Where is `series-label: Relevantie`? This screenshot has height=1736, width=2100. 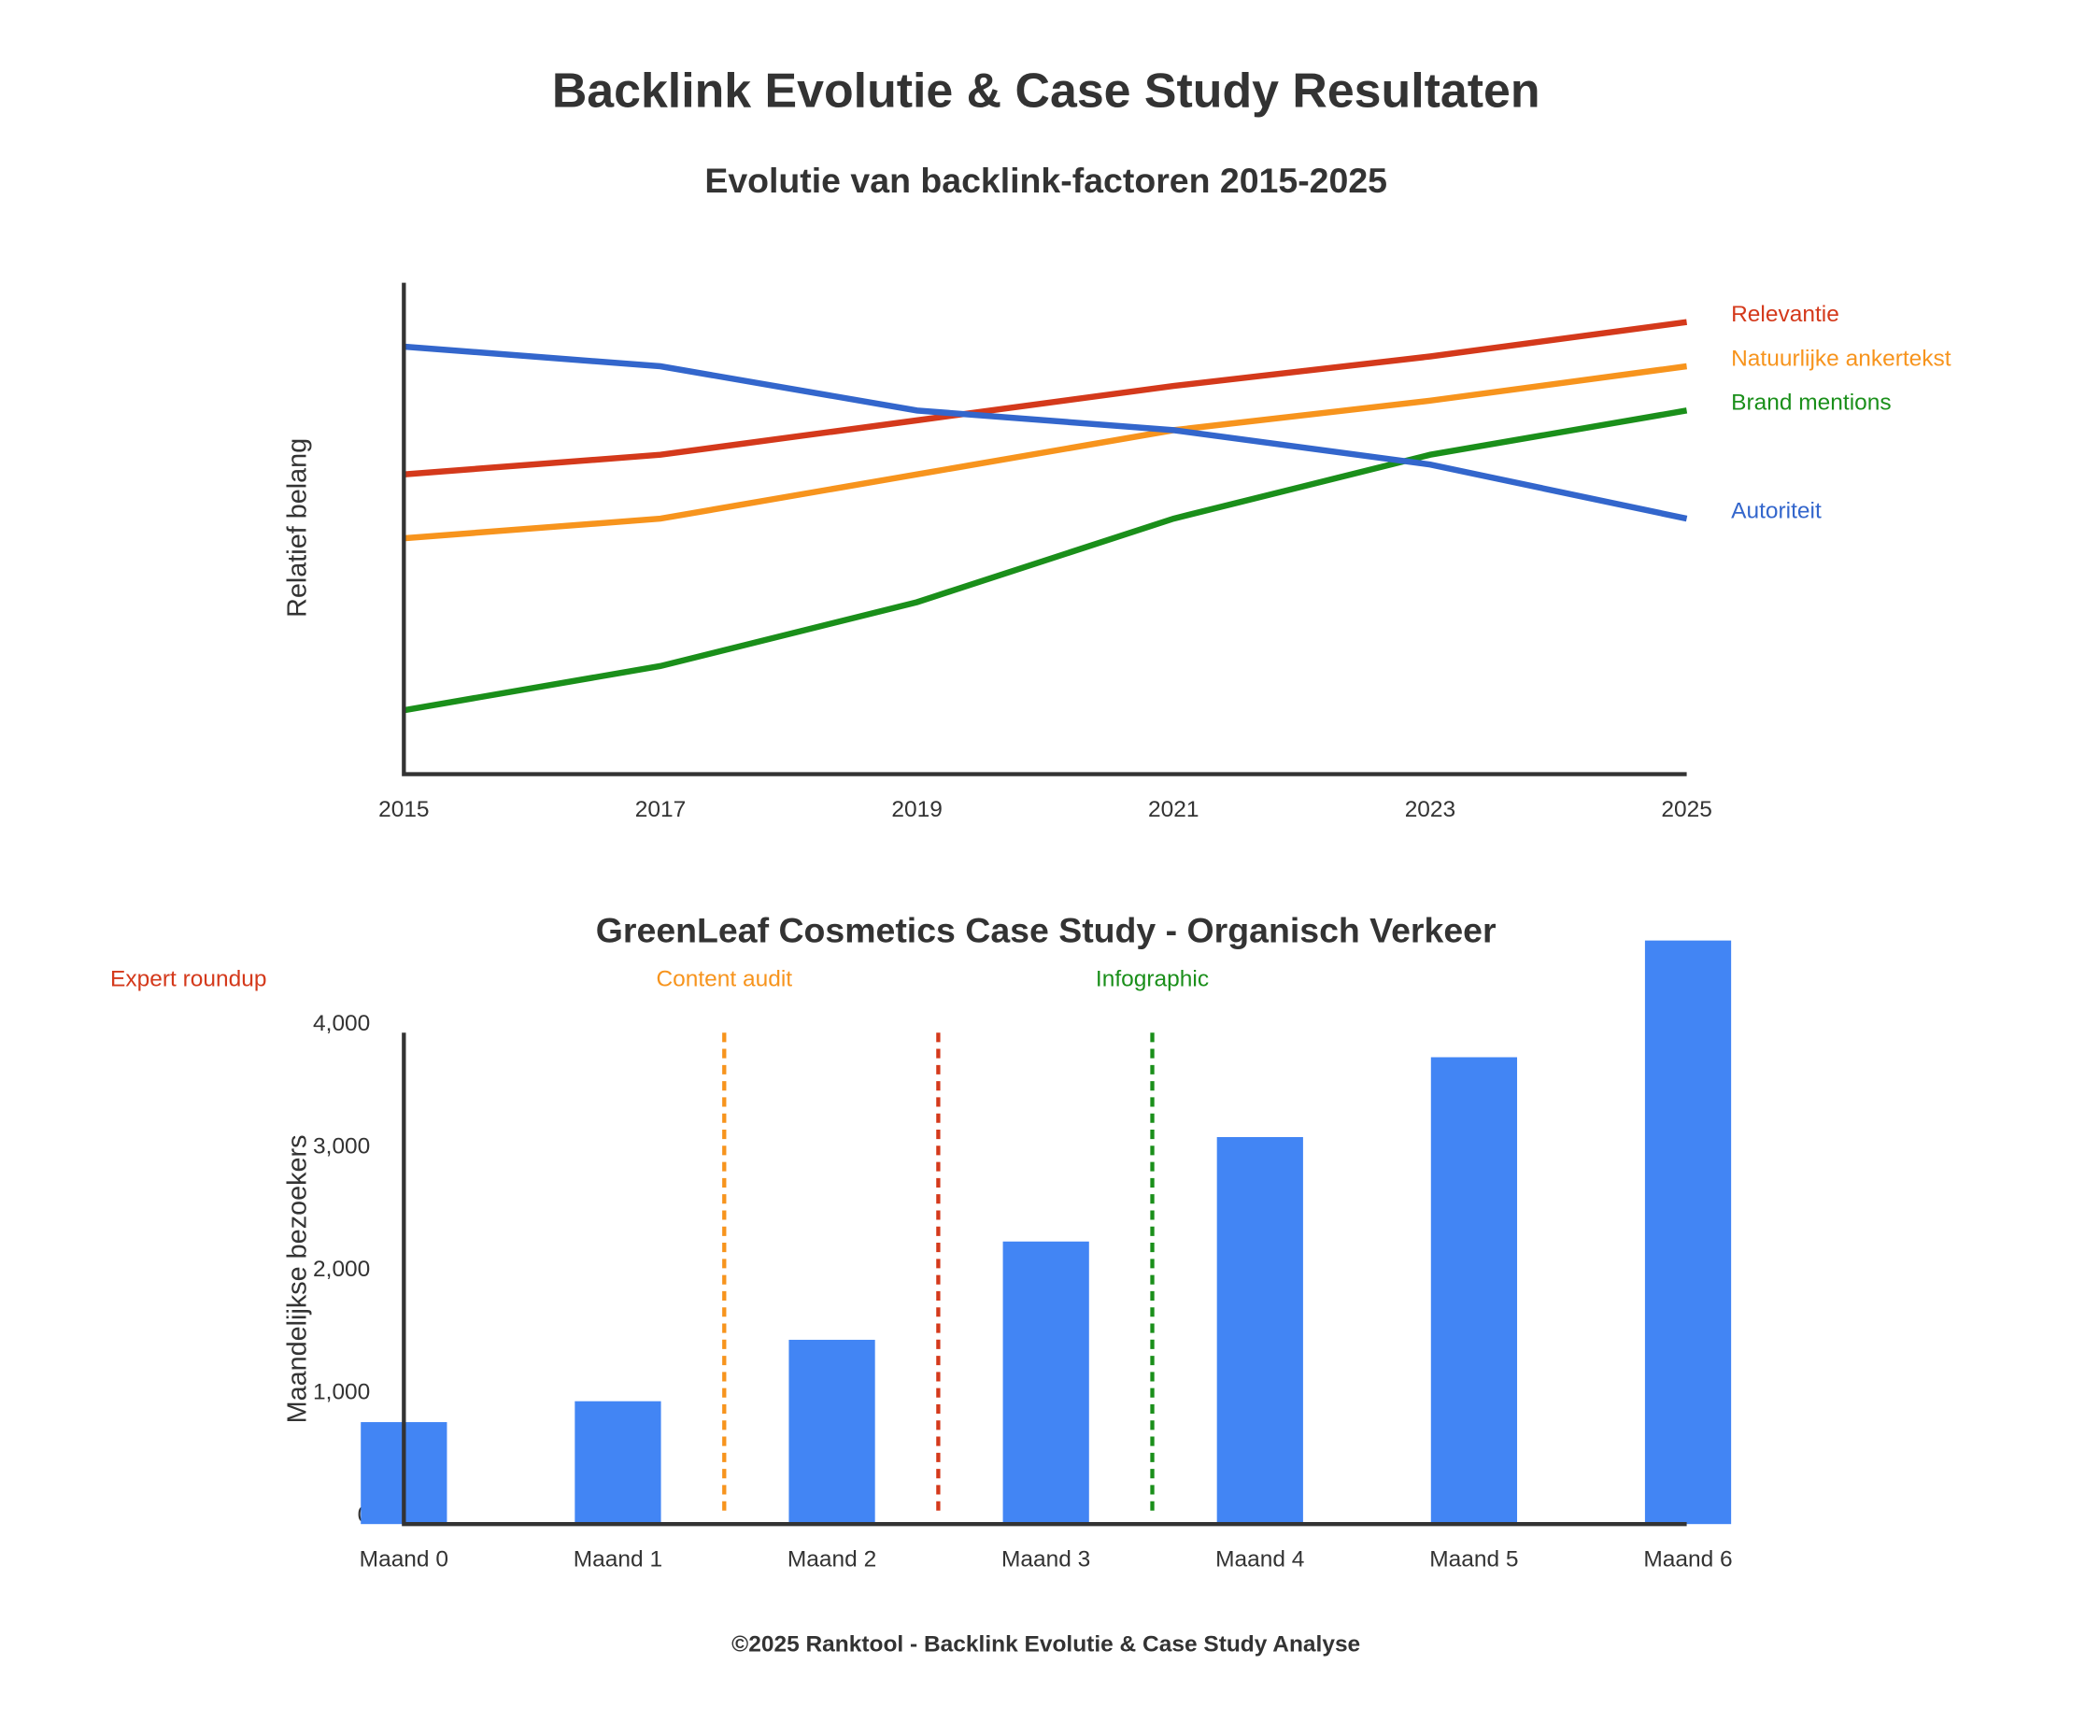
series-label: Relevantie is located at coordinates (1785, 314).